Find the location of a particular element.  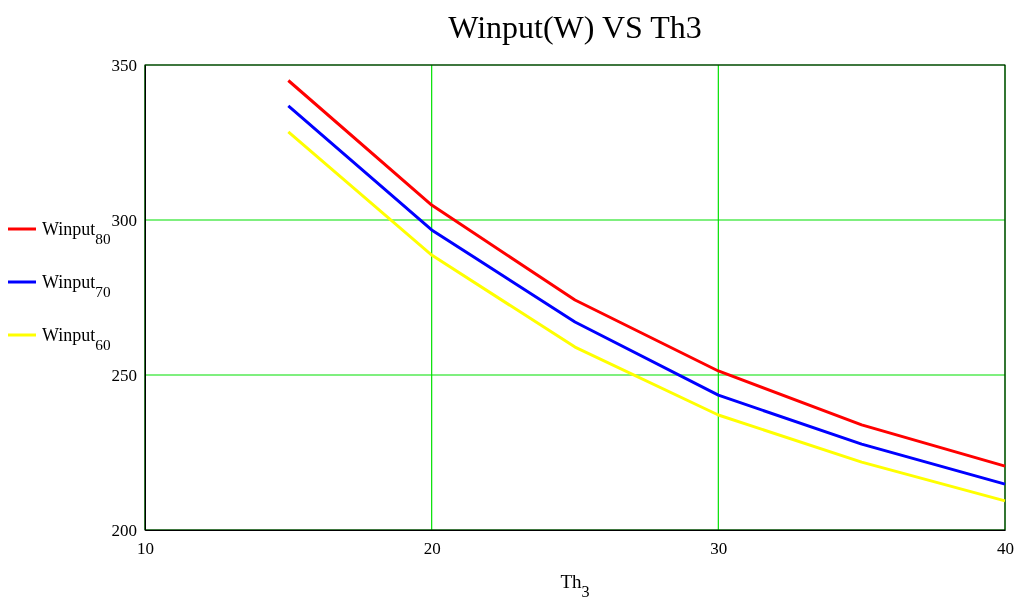

x-tick-label: 10 is located at coordinates (145, 549).